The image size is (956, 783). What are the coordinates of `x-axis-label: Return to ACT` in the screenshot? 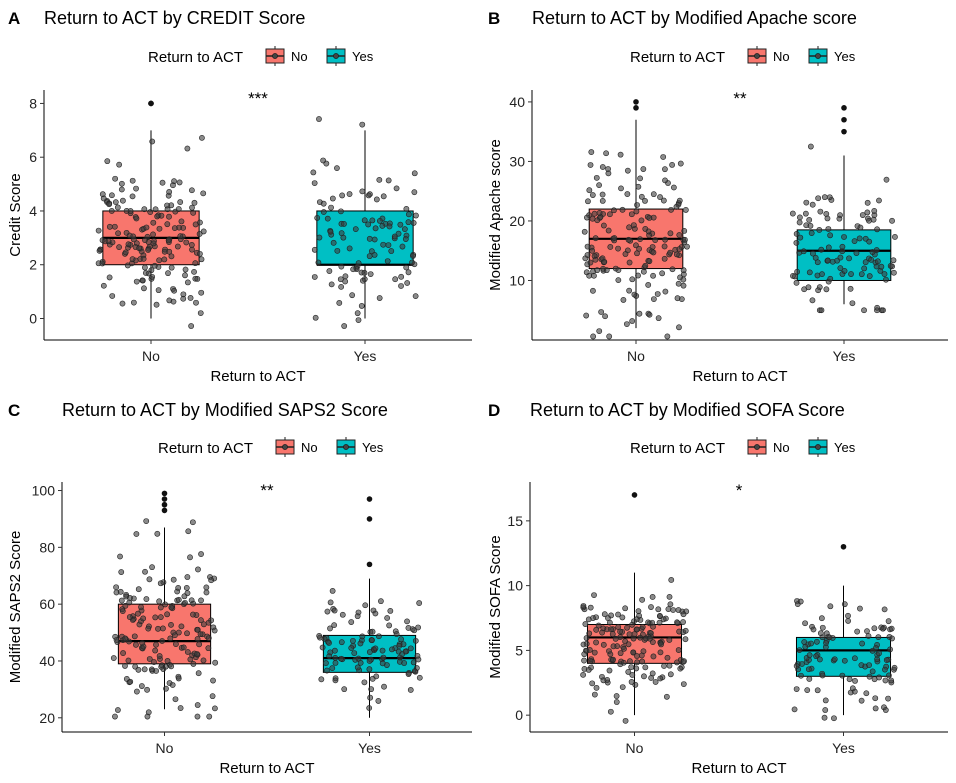 It's located at (739, 376).